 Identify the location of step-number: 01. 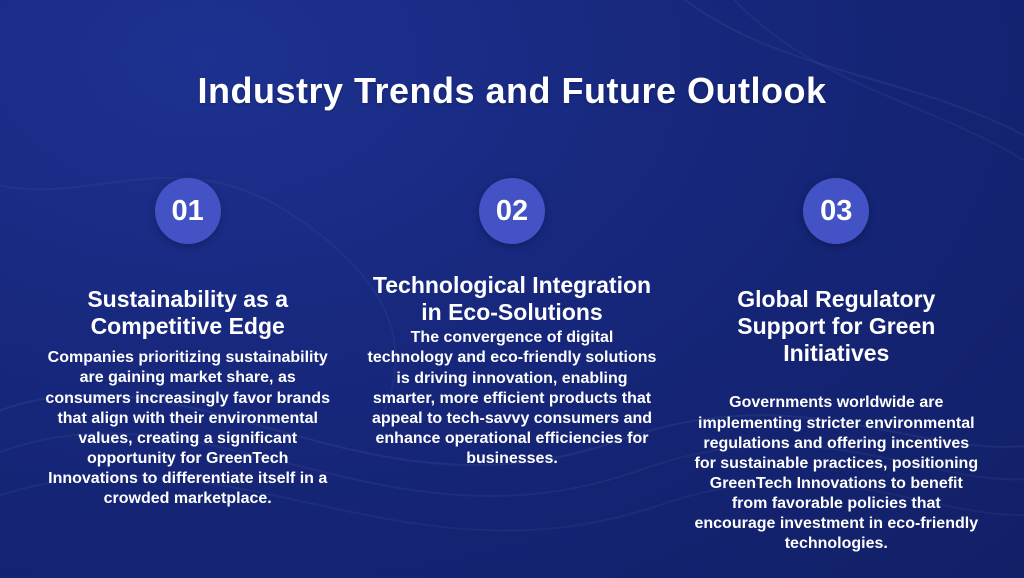
(187, 210).